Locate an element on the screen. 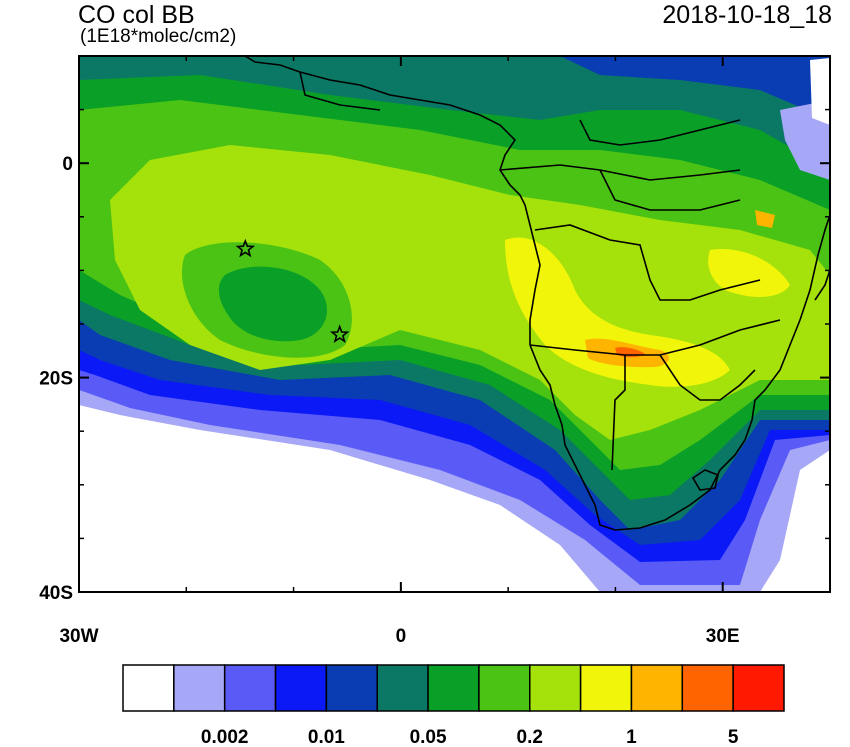 The height and width of the screenshot is (747, 850). markers is located at coordinates (292, 291).